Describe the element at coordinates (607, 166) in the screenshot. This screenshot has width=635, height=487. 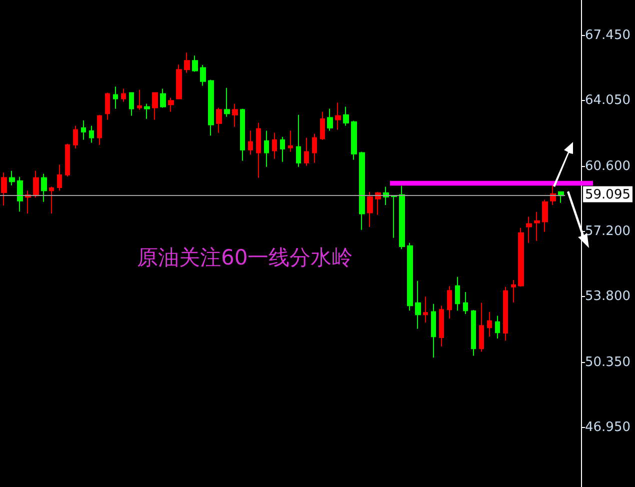
I see `y-tick-label: 60.600` at that location.